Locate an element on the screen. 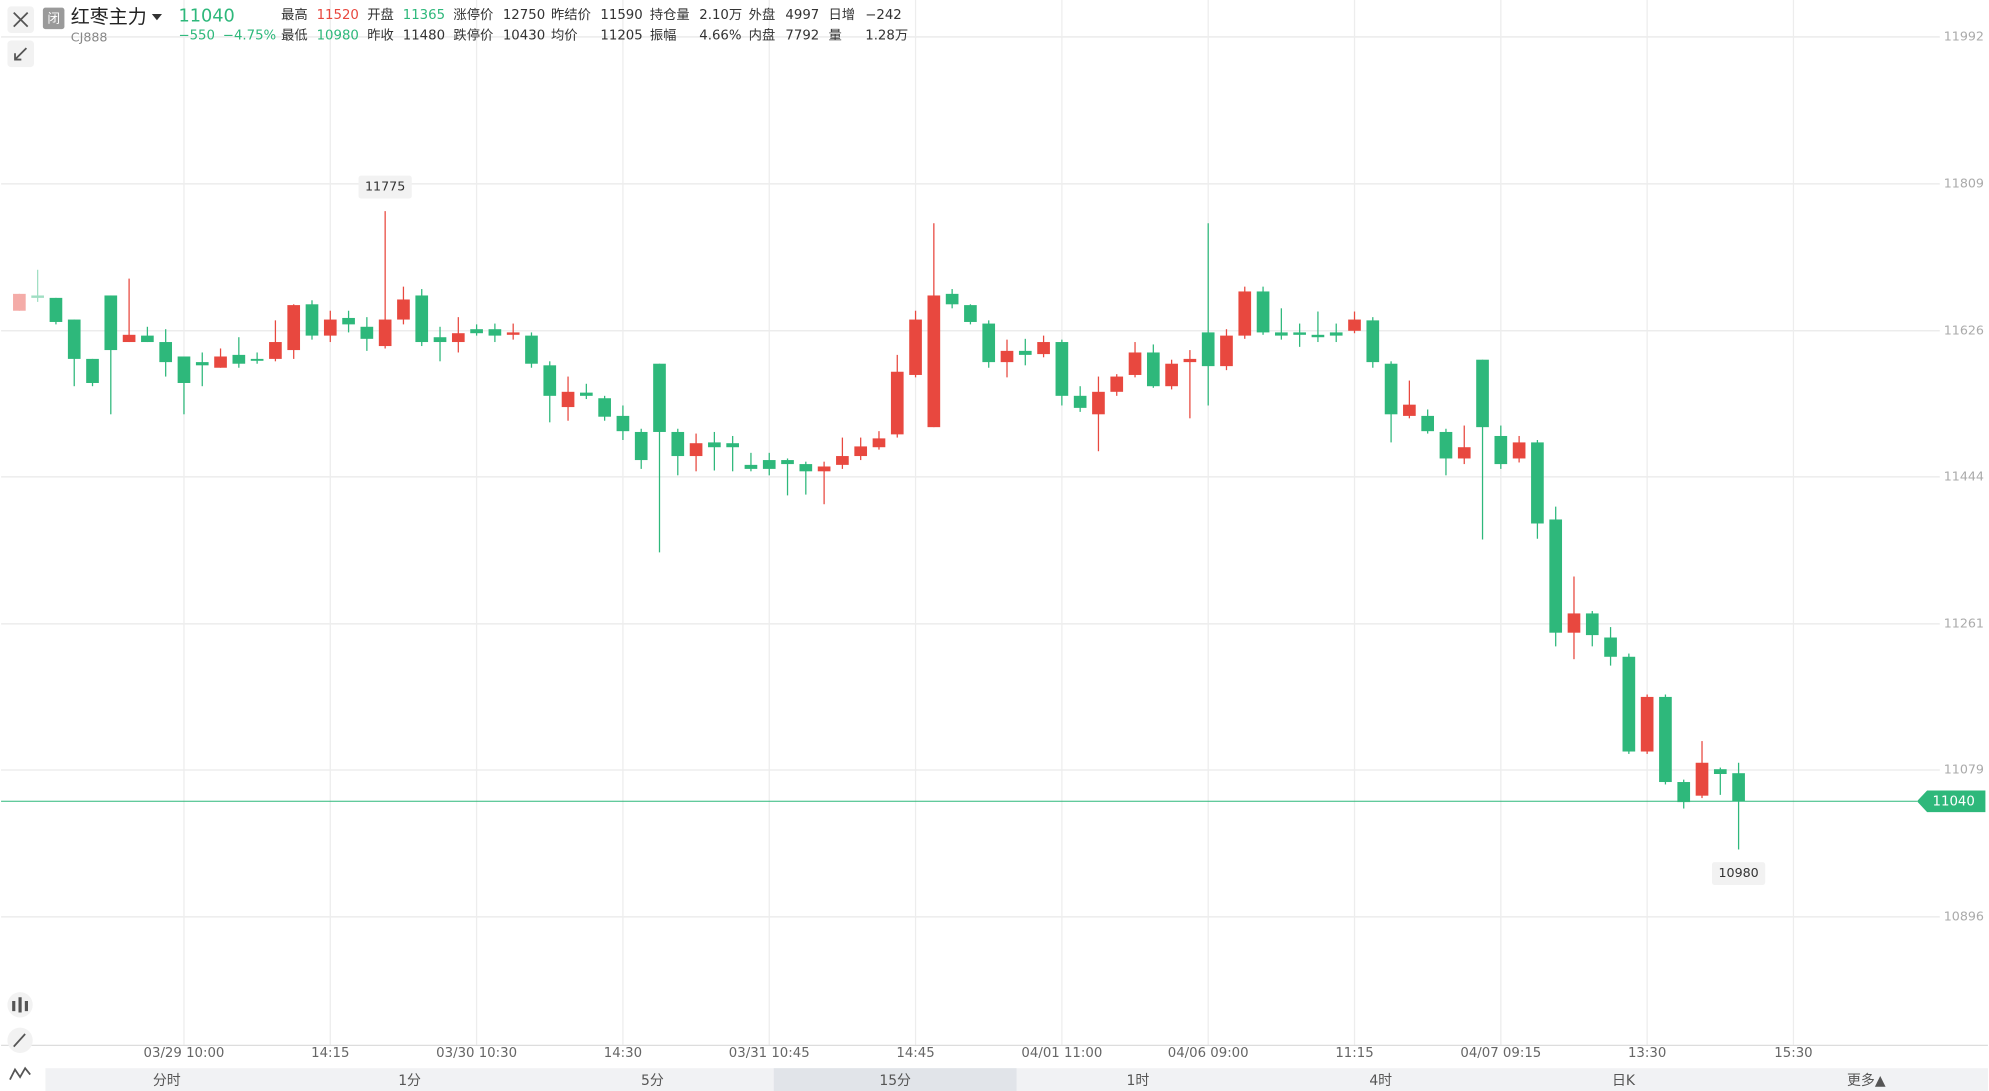 This screenshot has width=1989, height=1091. stat-value: 2.10万 is located at coordinates (720, 15).